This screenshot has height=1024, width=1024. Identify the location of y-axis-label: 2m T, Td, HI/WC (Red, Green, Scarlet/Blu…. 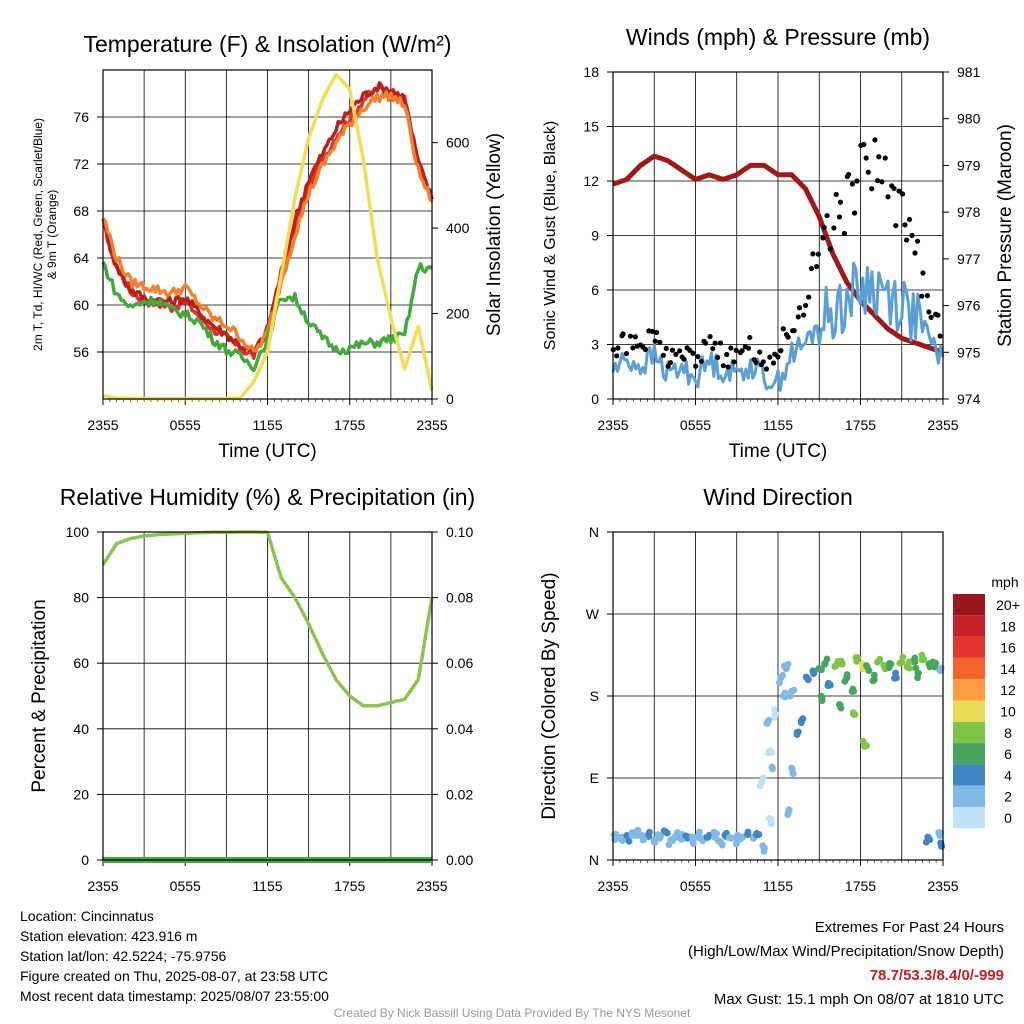
(38, 234).